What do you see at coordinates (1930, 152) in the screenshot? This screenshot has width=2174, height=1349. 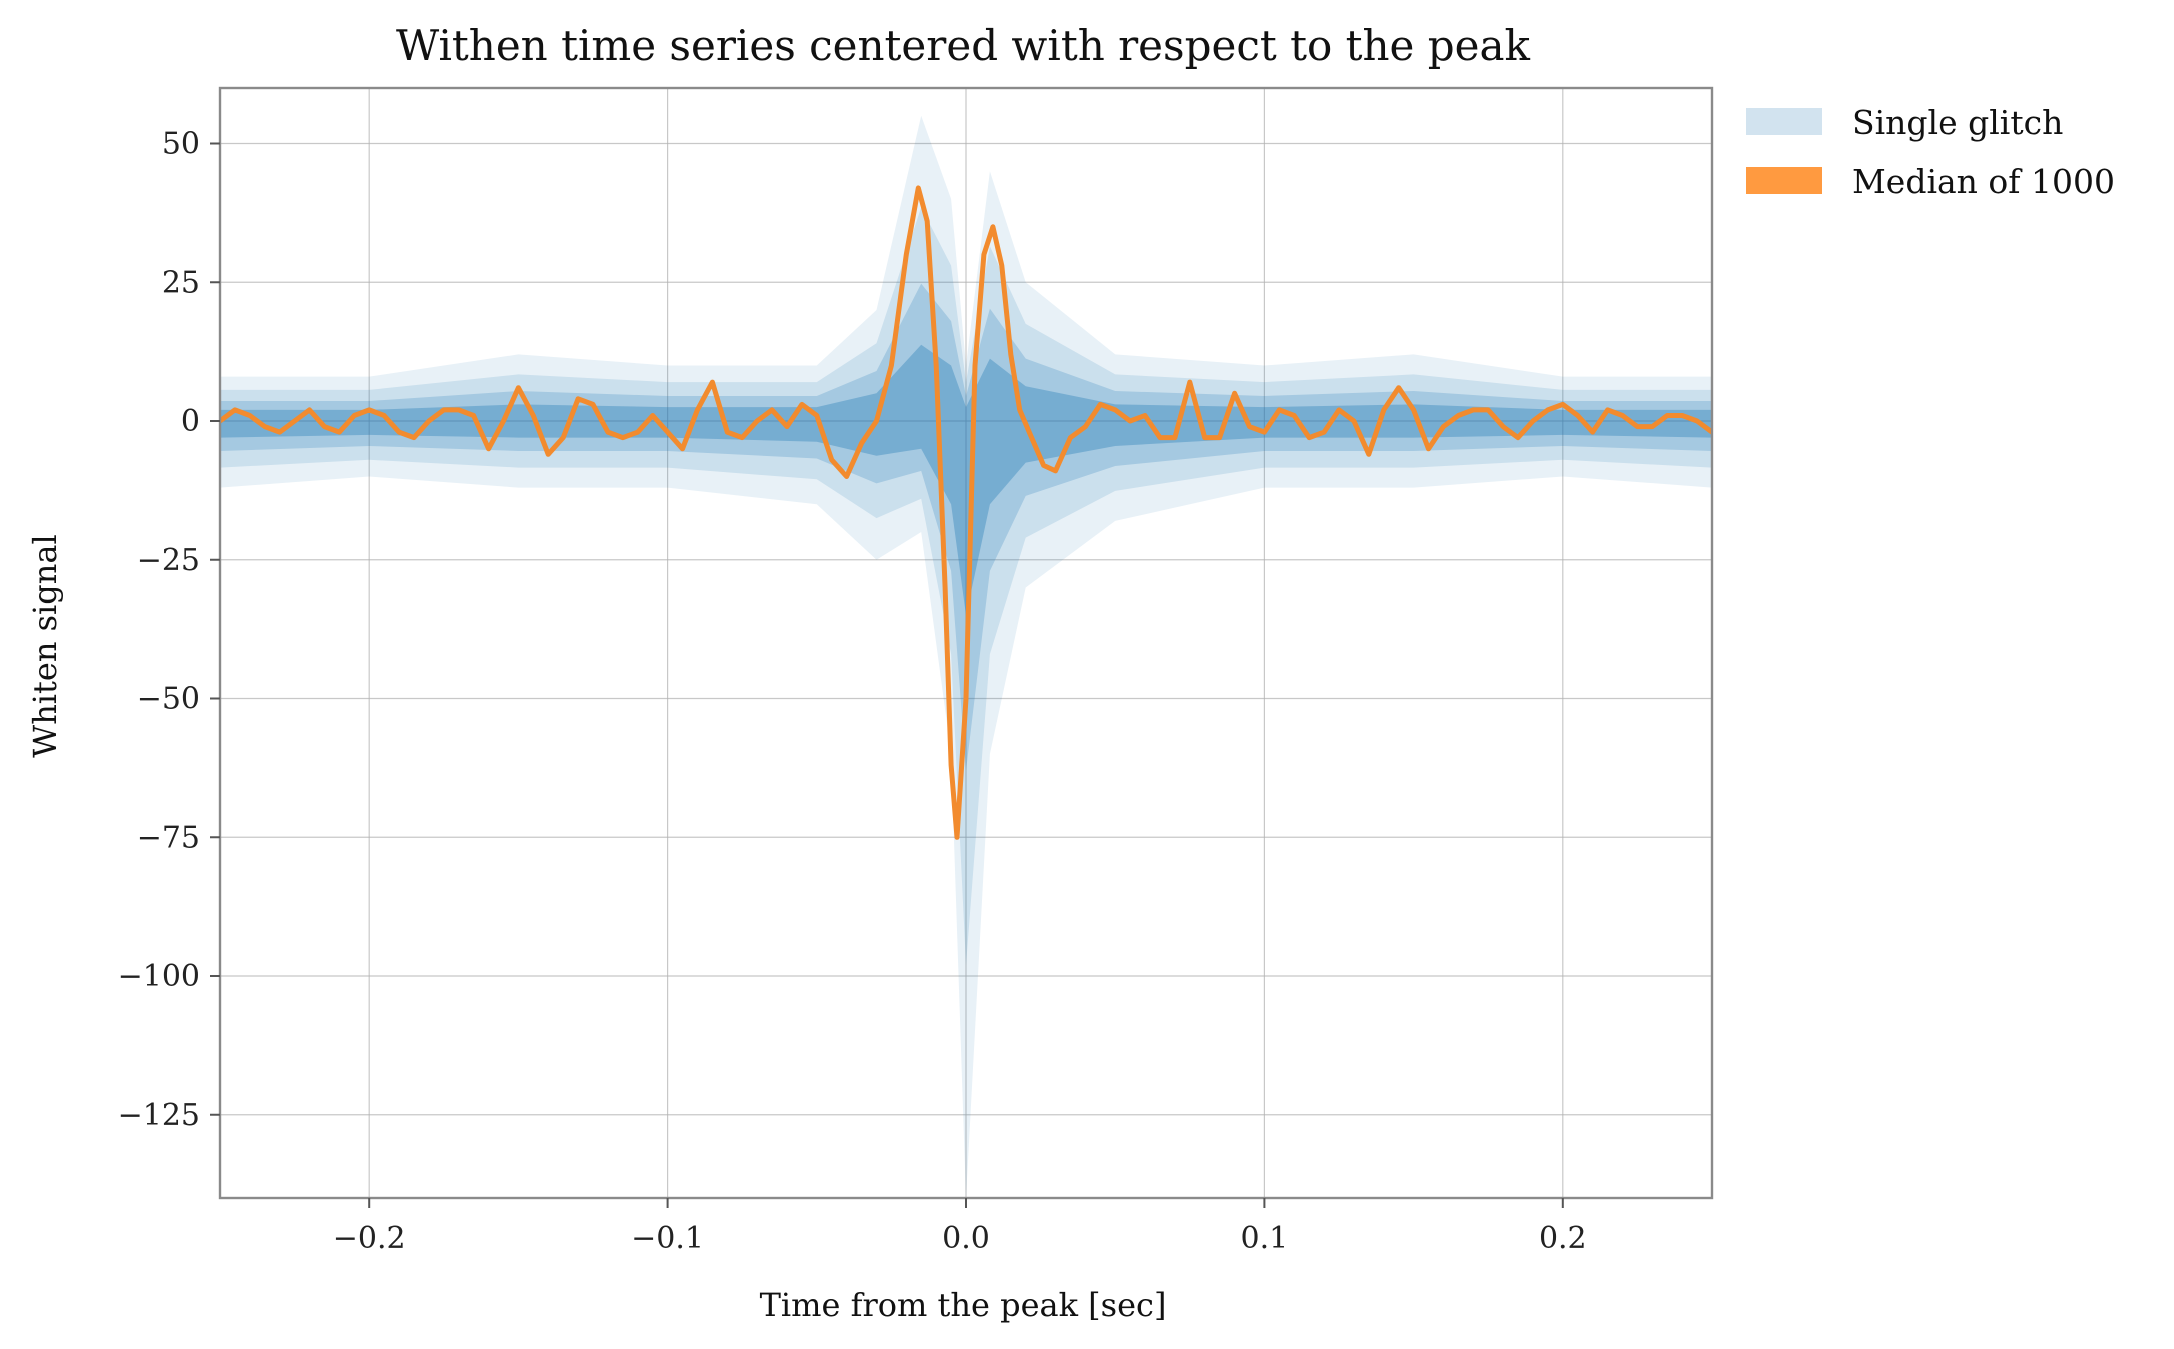 I see `legend: Single glitch Median of 1000` at bounding box center [1930, 152].